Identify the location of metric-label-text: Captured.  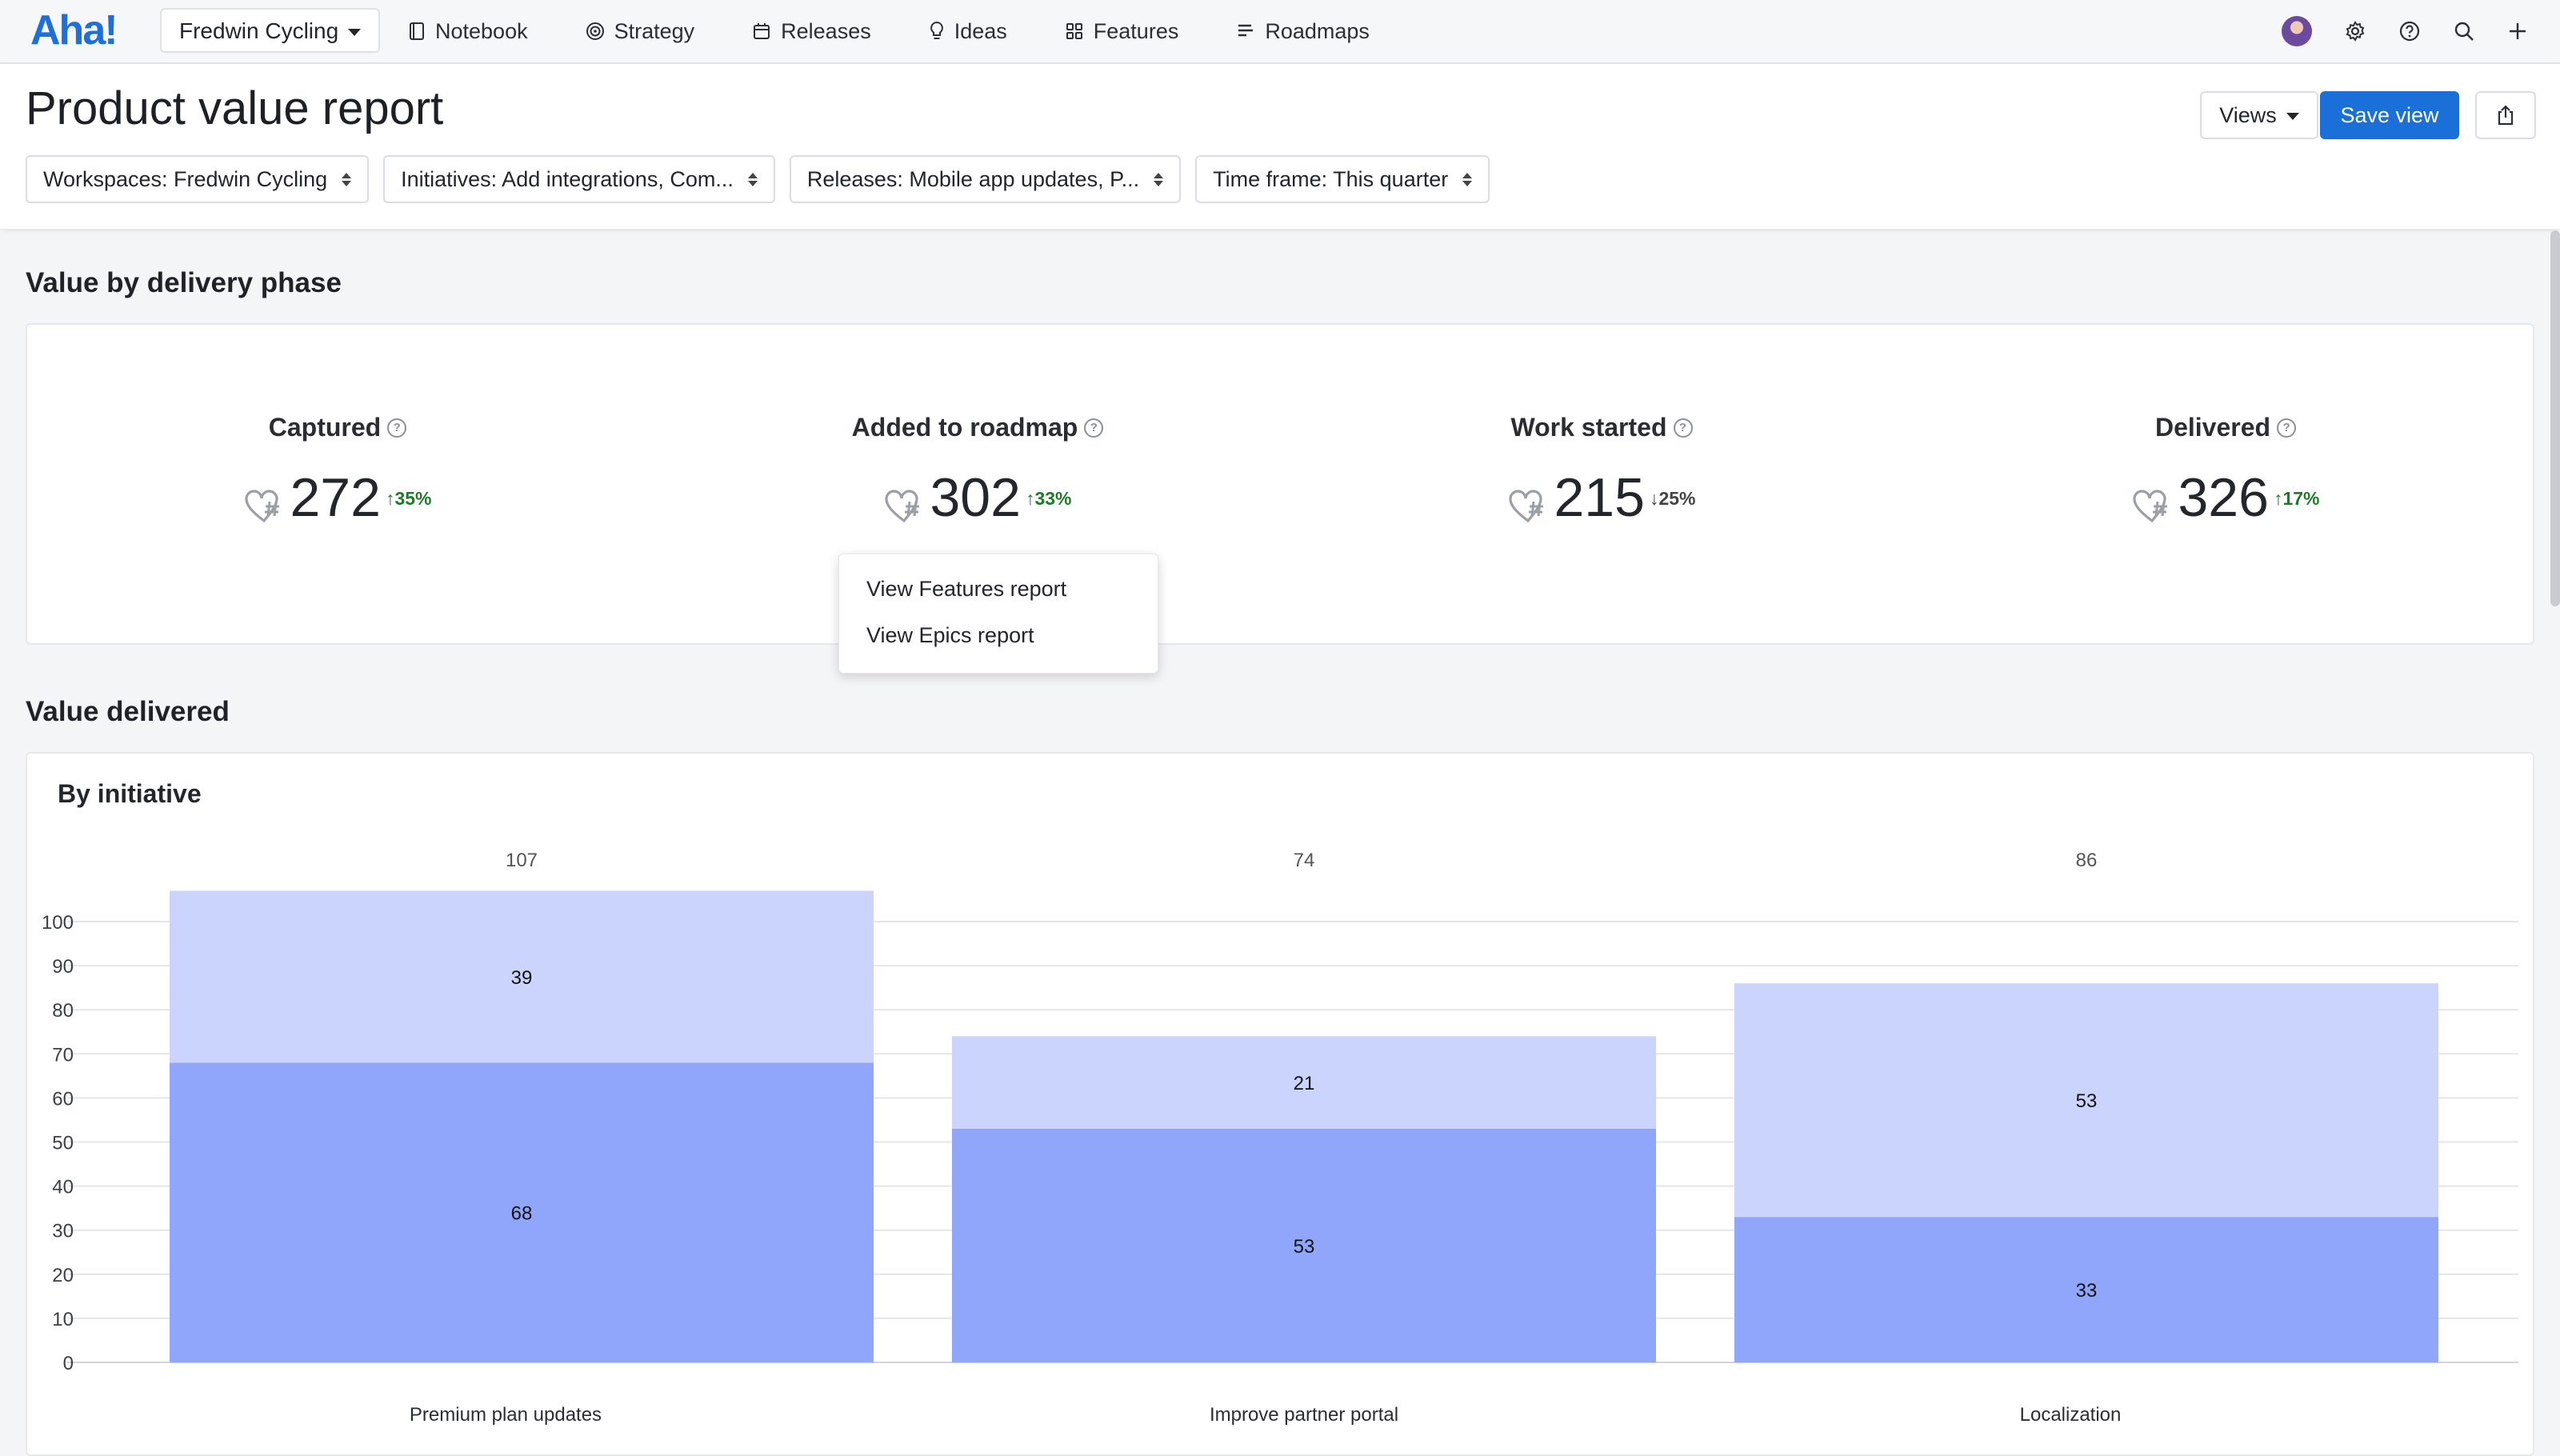
(325, 427).